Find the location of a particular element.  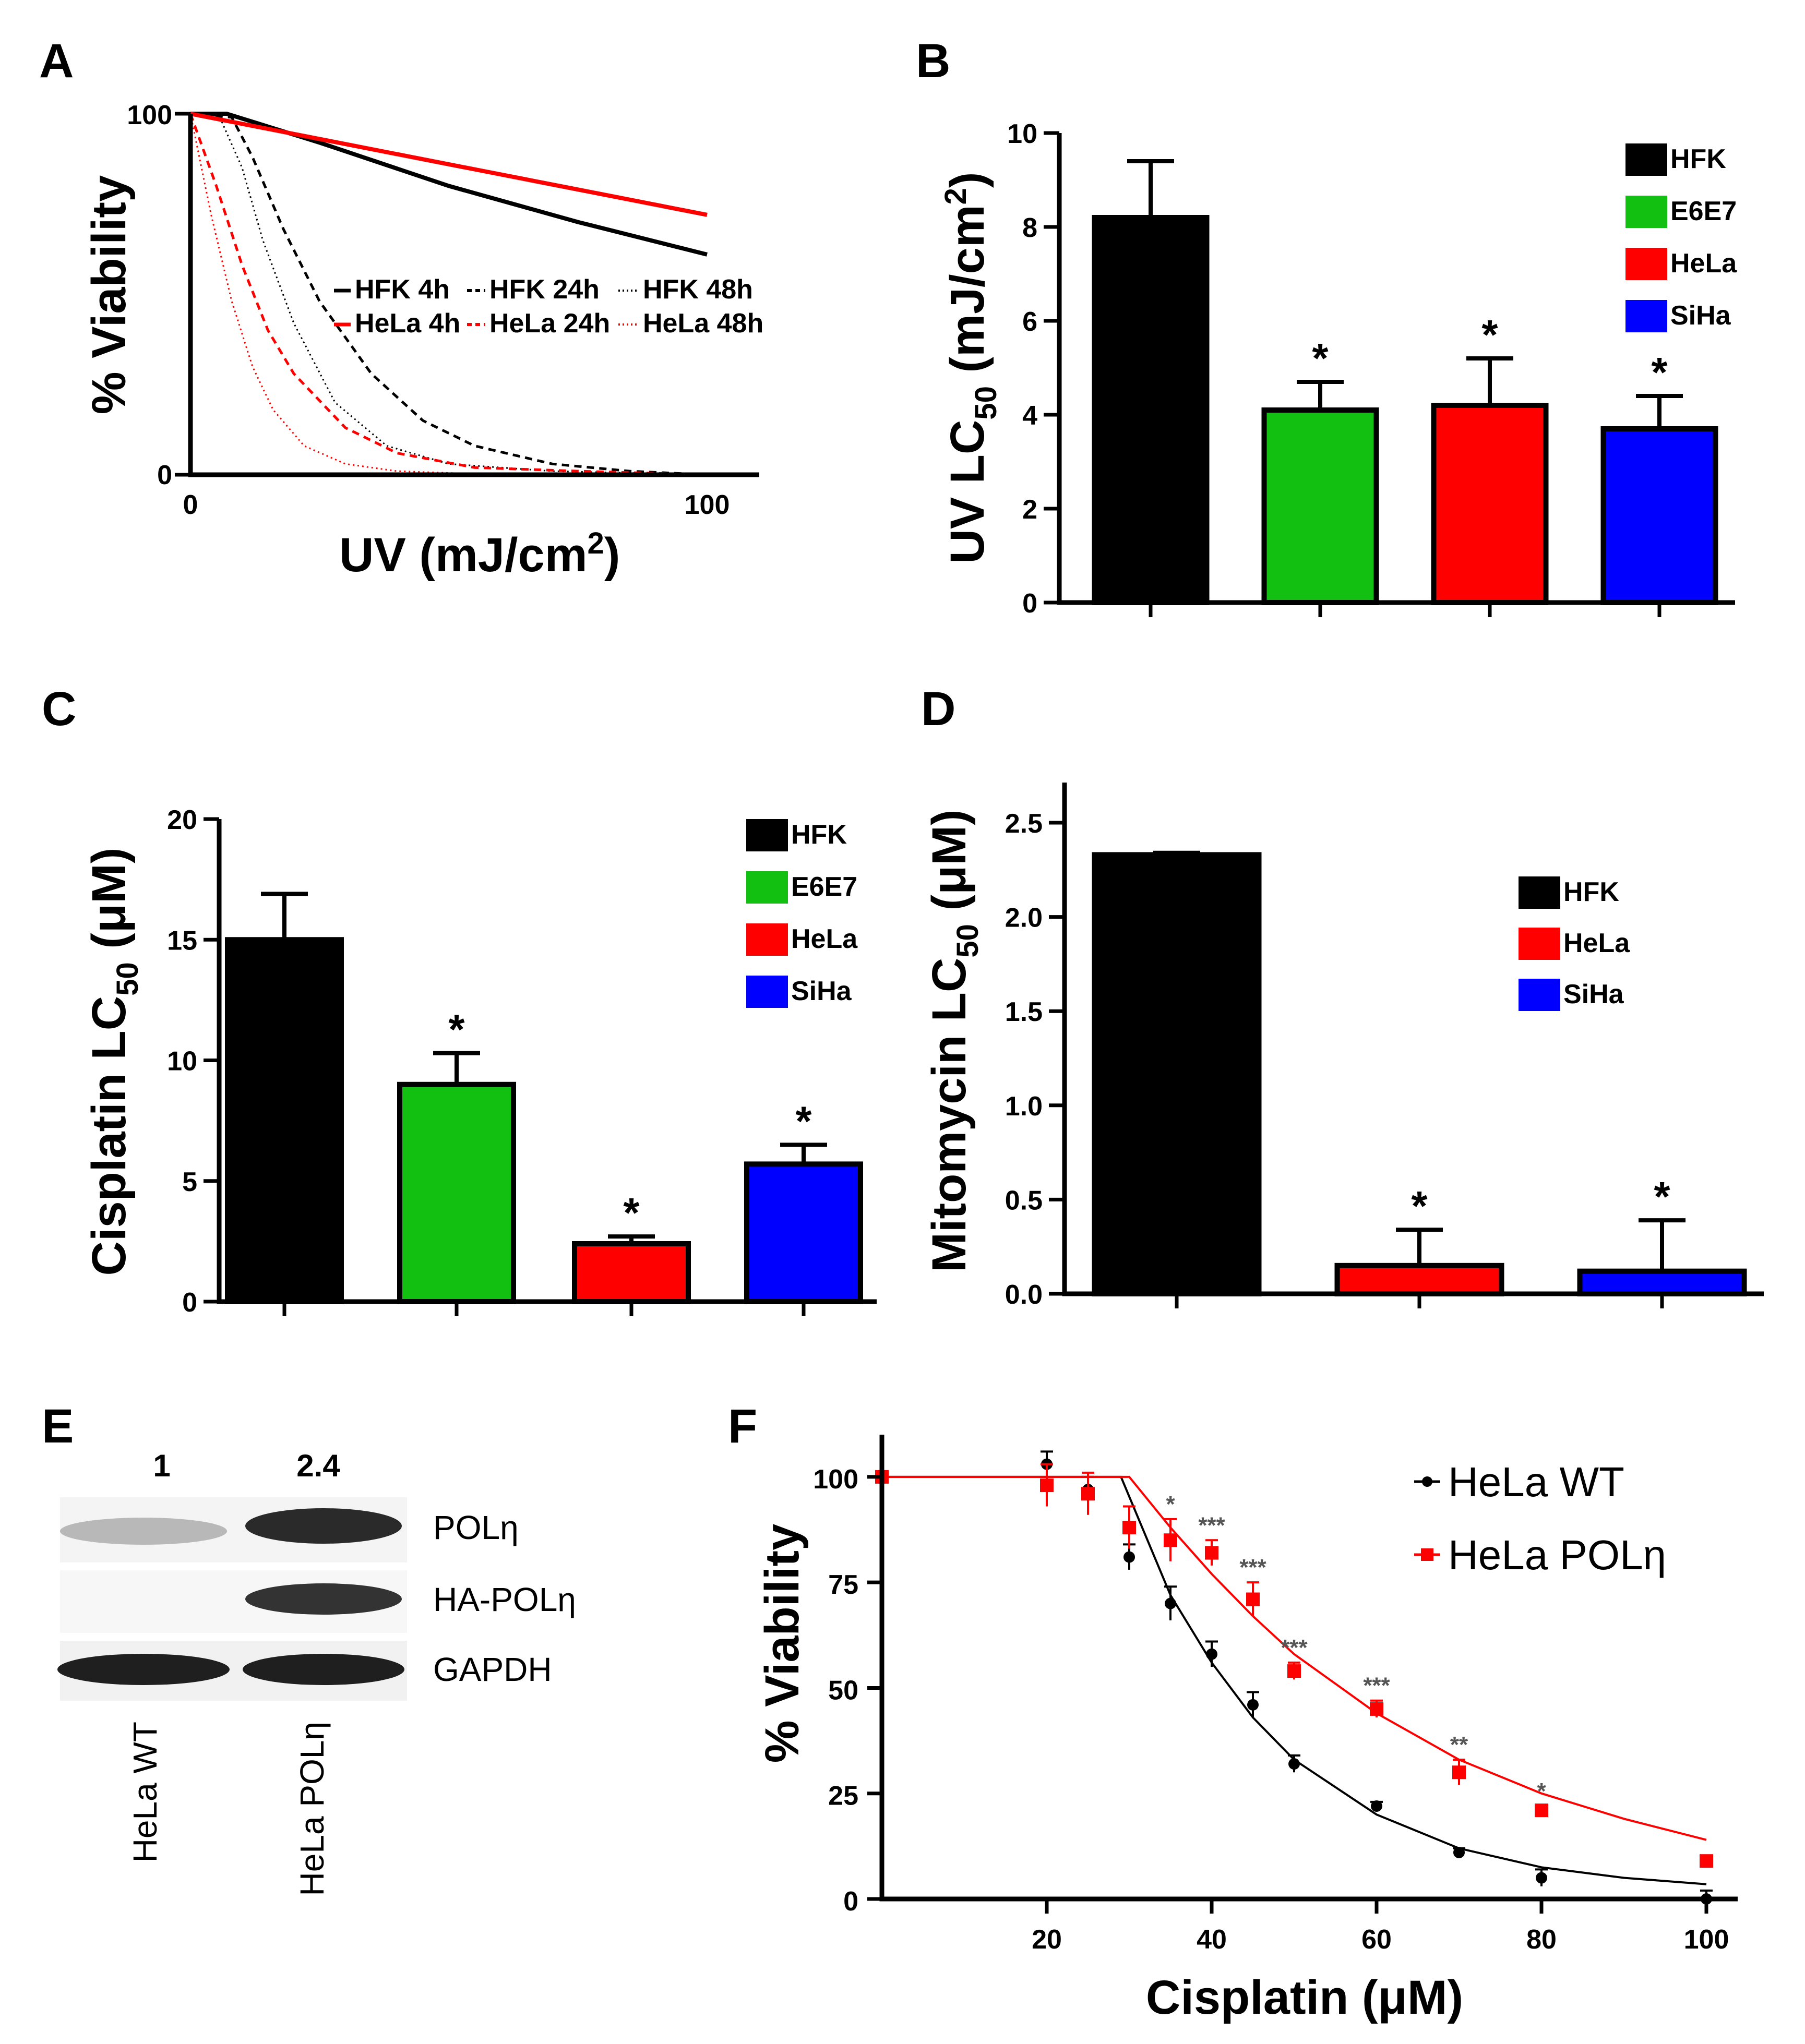

panel-label-d: D is located at coordinates (938, 709).